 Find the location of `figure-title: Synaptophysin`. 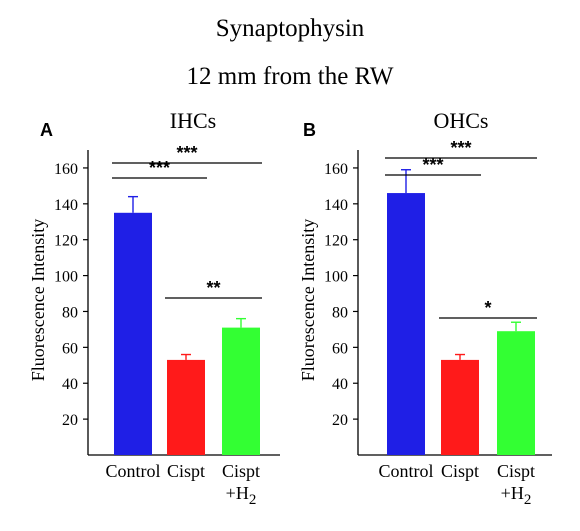

figure-title: Synaptophysin is located at coordinates (290, 28).